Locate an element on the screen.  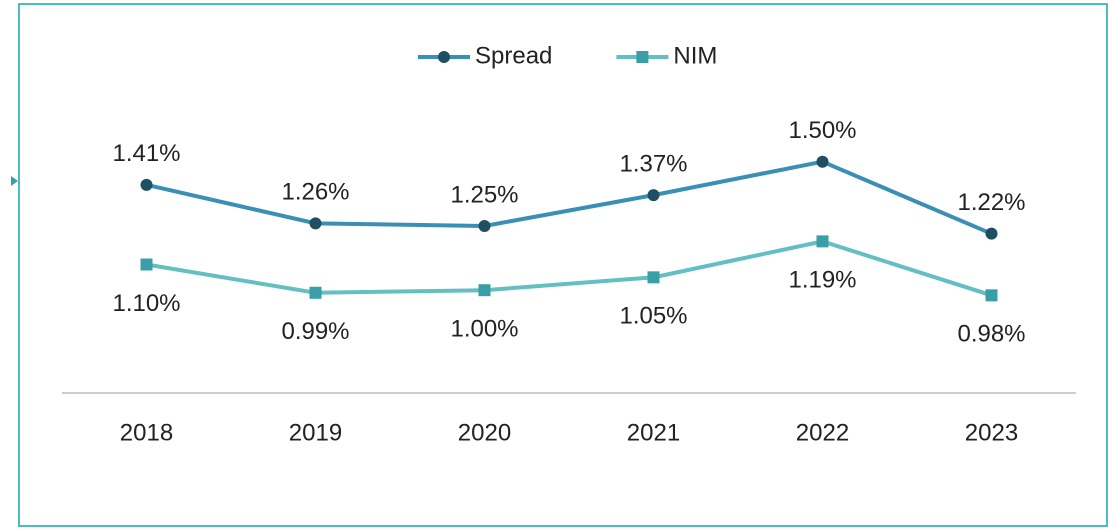
x-tick-label: 2020 is located at coordinates (484, 432).